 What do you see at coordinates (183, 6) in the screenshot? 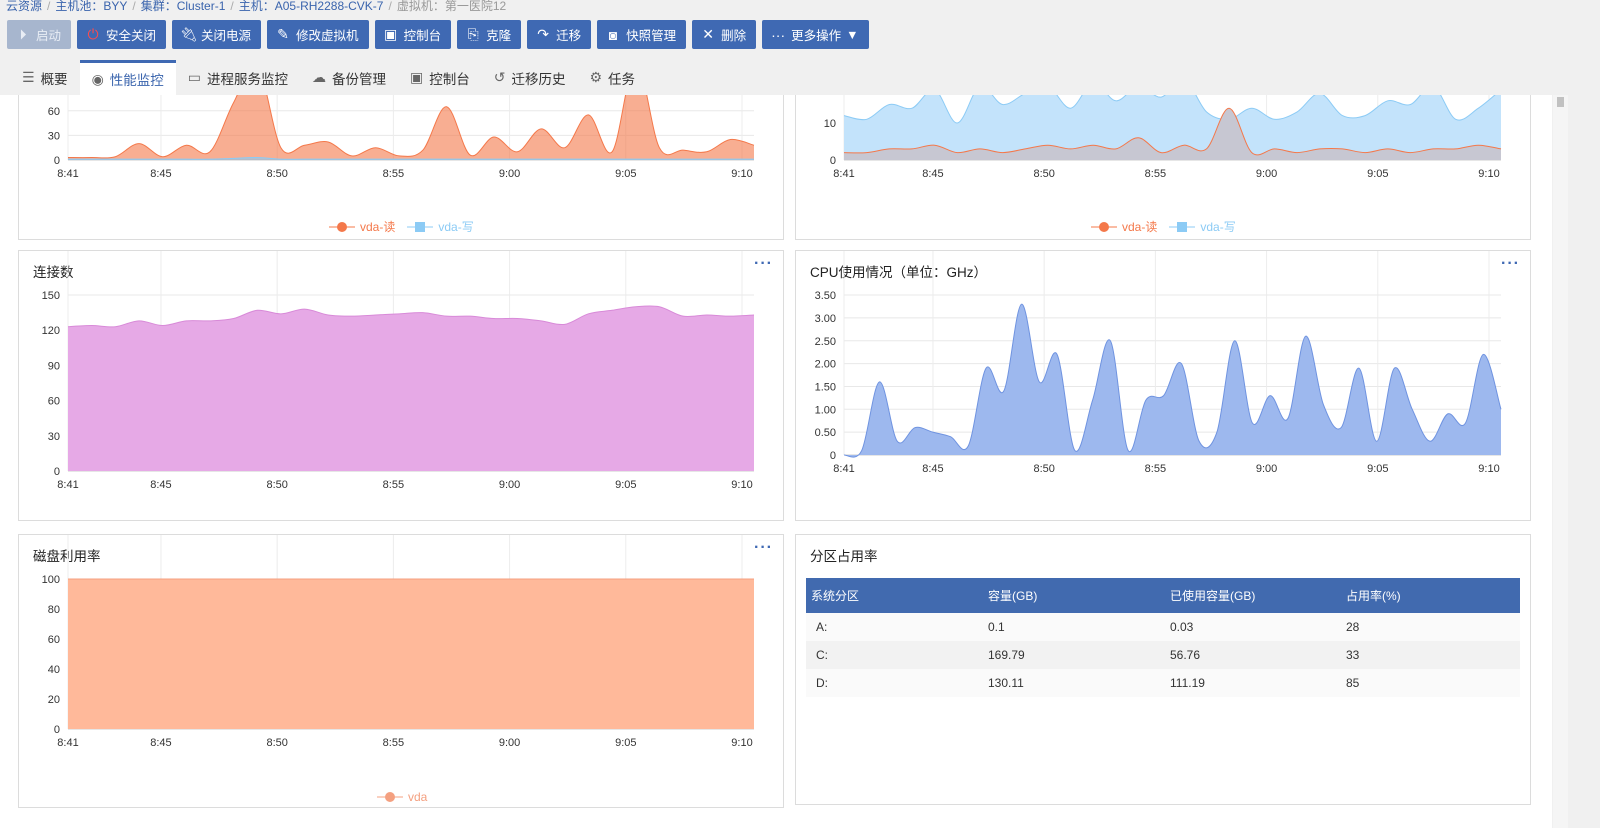
I see `breadcrumb-item: 集群：Cluster-1` at bounding box center [183, 6].